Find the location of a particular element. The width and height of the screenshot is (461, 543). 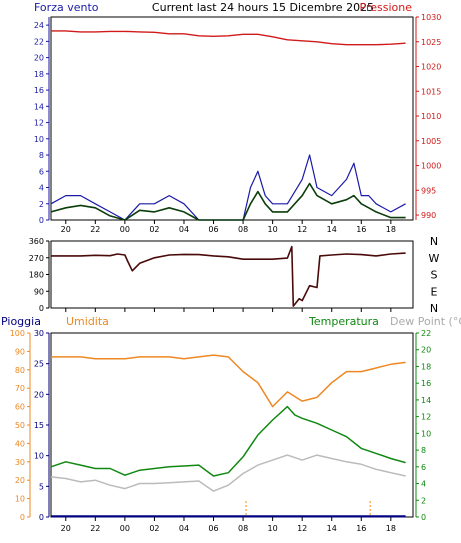

temperature-axis-tick-label: 2 is located at coordinates (423, 500).